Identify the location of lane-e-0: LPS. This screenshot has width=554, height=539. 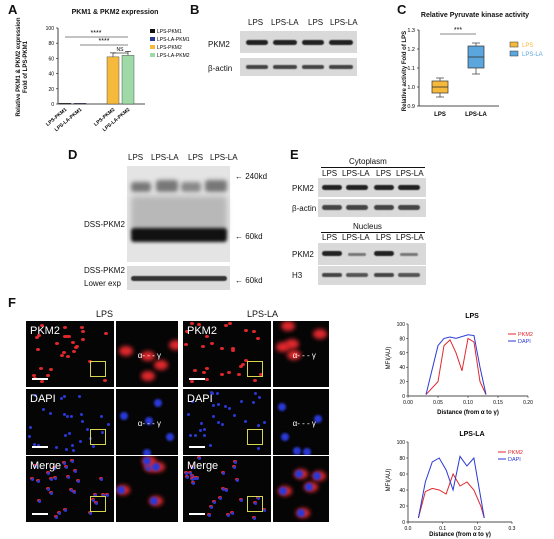
(330, 173).